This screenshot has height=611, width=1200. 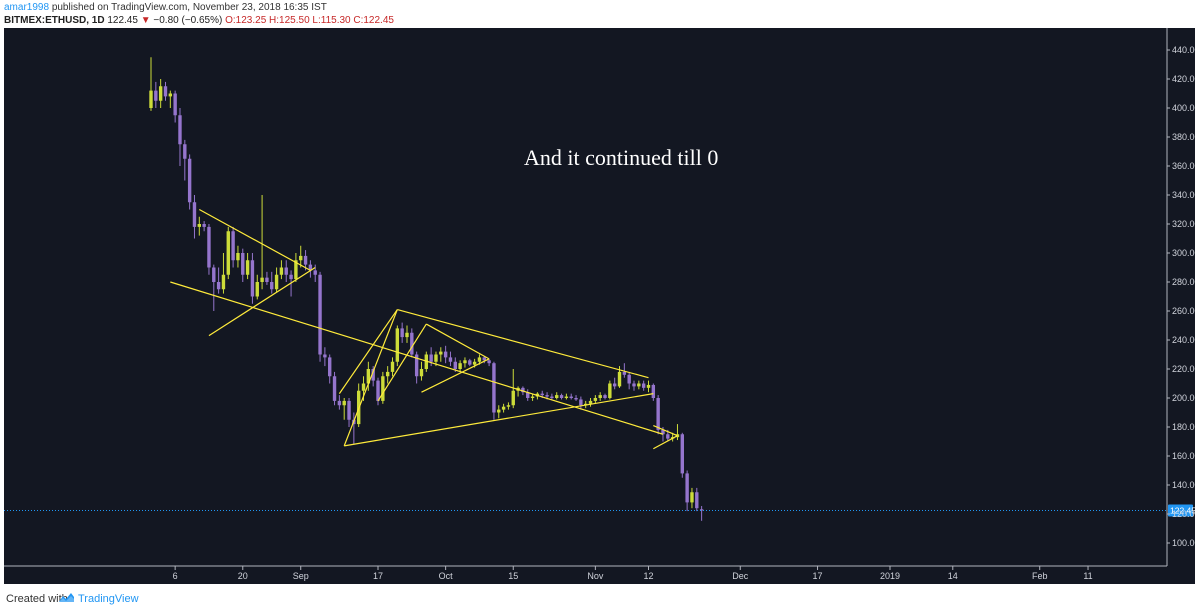 I want to click on x-tick-label: 20, so click(x=243, y=576).